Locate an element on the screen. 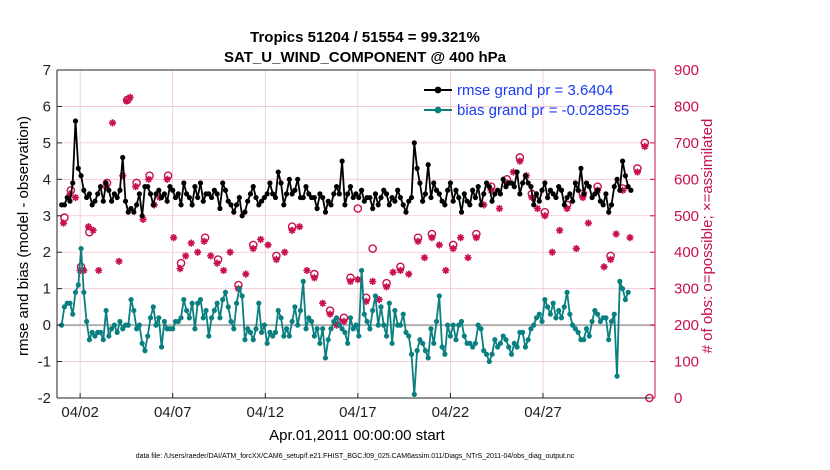 The image size is (830, 470). y2-tick-label: 800 is located at coordinates (686, 106).